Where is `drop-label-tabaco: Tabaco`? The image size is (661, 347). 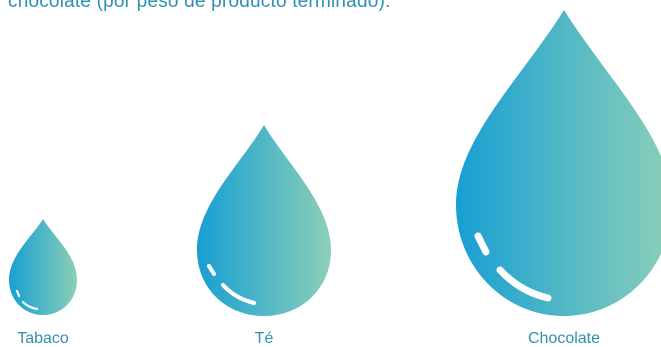 drop-label-tabaco: Tabaco is located at coordinates (43, 338).